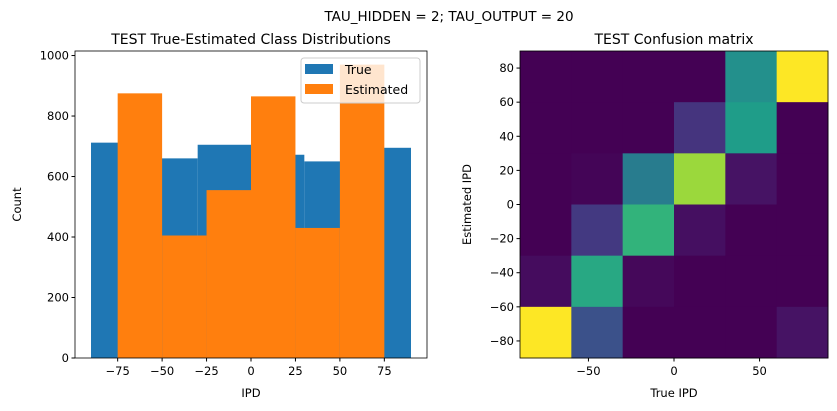 The width and height of the screenshot is (837, 411). I want to click on x-tick-label: 25, so click(295, 371).